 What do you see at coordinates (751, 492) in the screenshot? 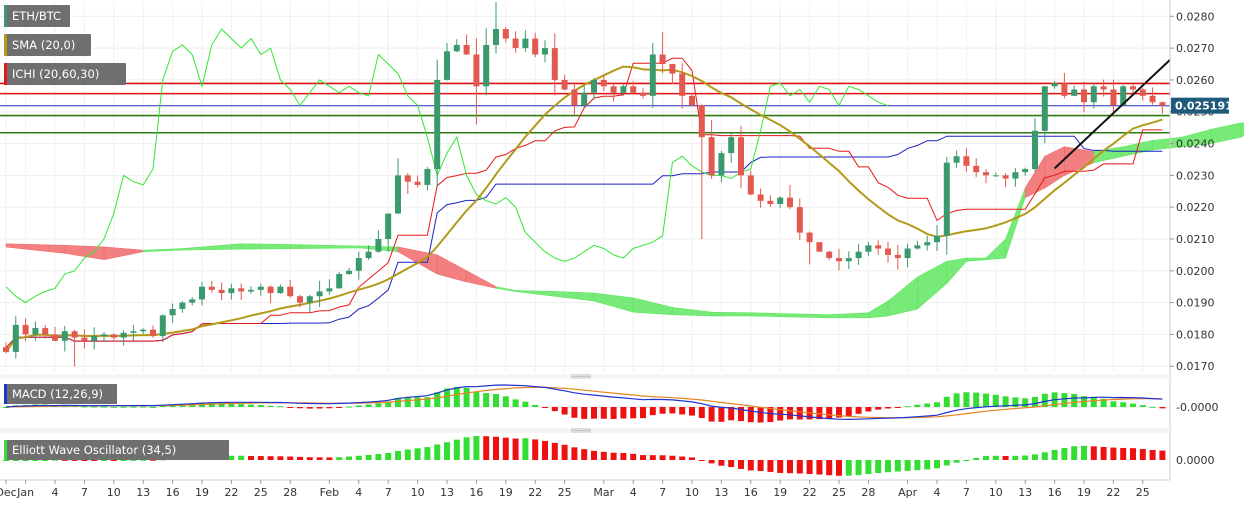
I see `x-tick-label: 16` at bounding box center [751, 492].